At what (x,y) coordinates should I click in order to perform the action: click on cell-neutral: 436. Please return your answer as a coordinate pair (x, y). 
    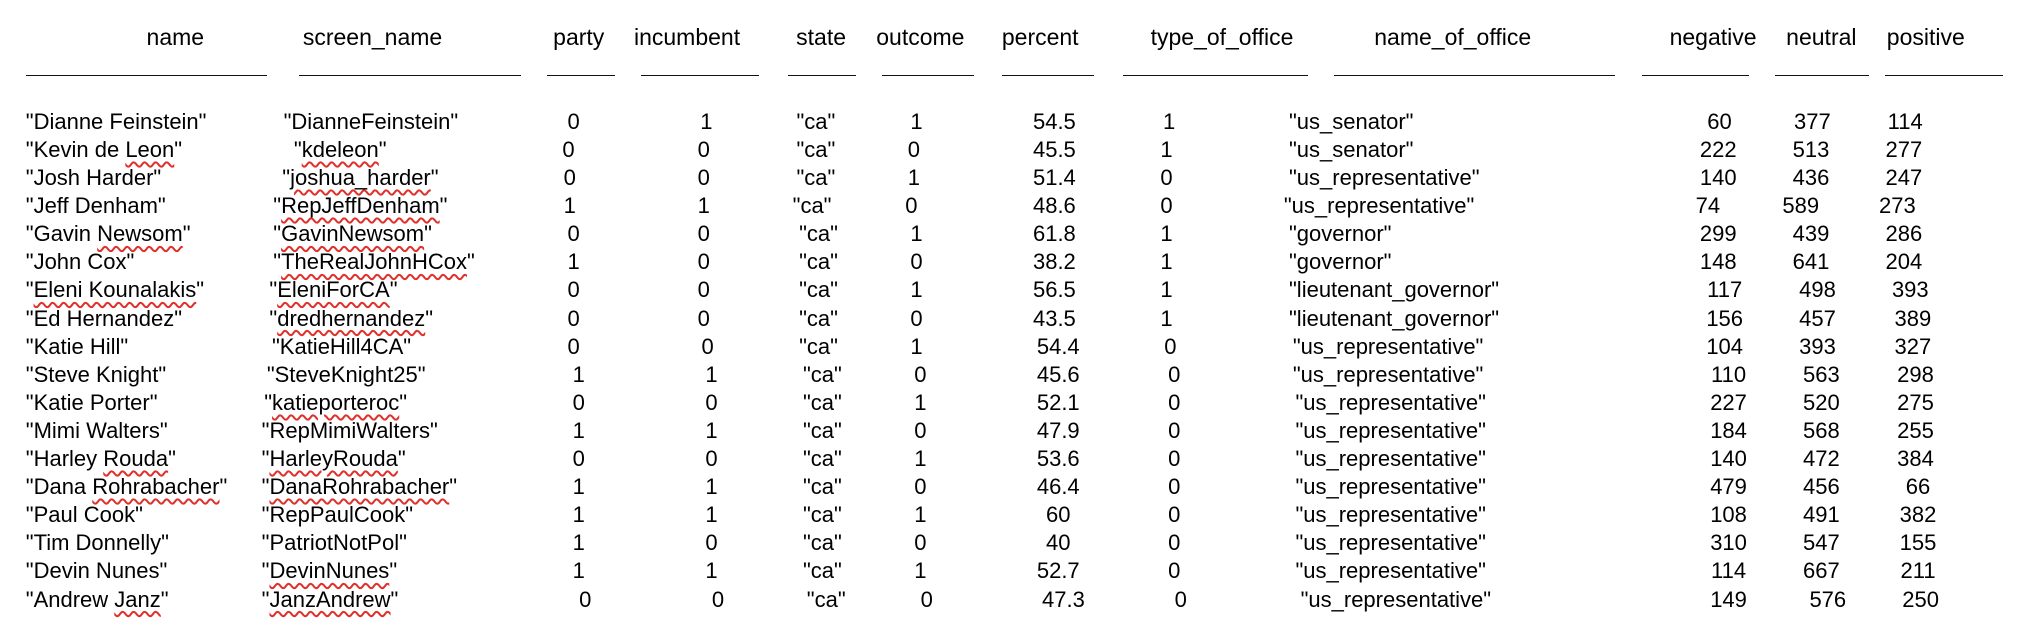
    Looking at the image, I should click on (1811, 178).